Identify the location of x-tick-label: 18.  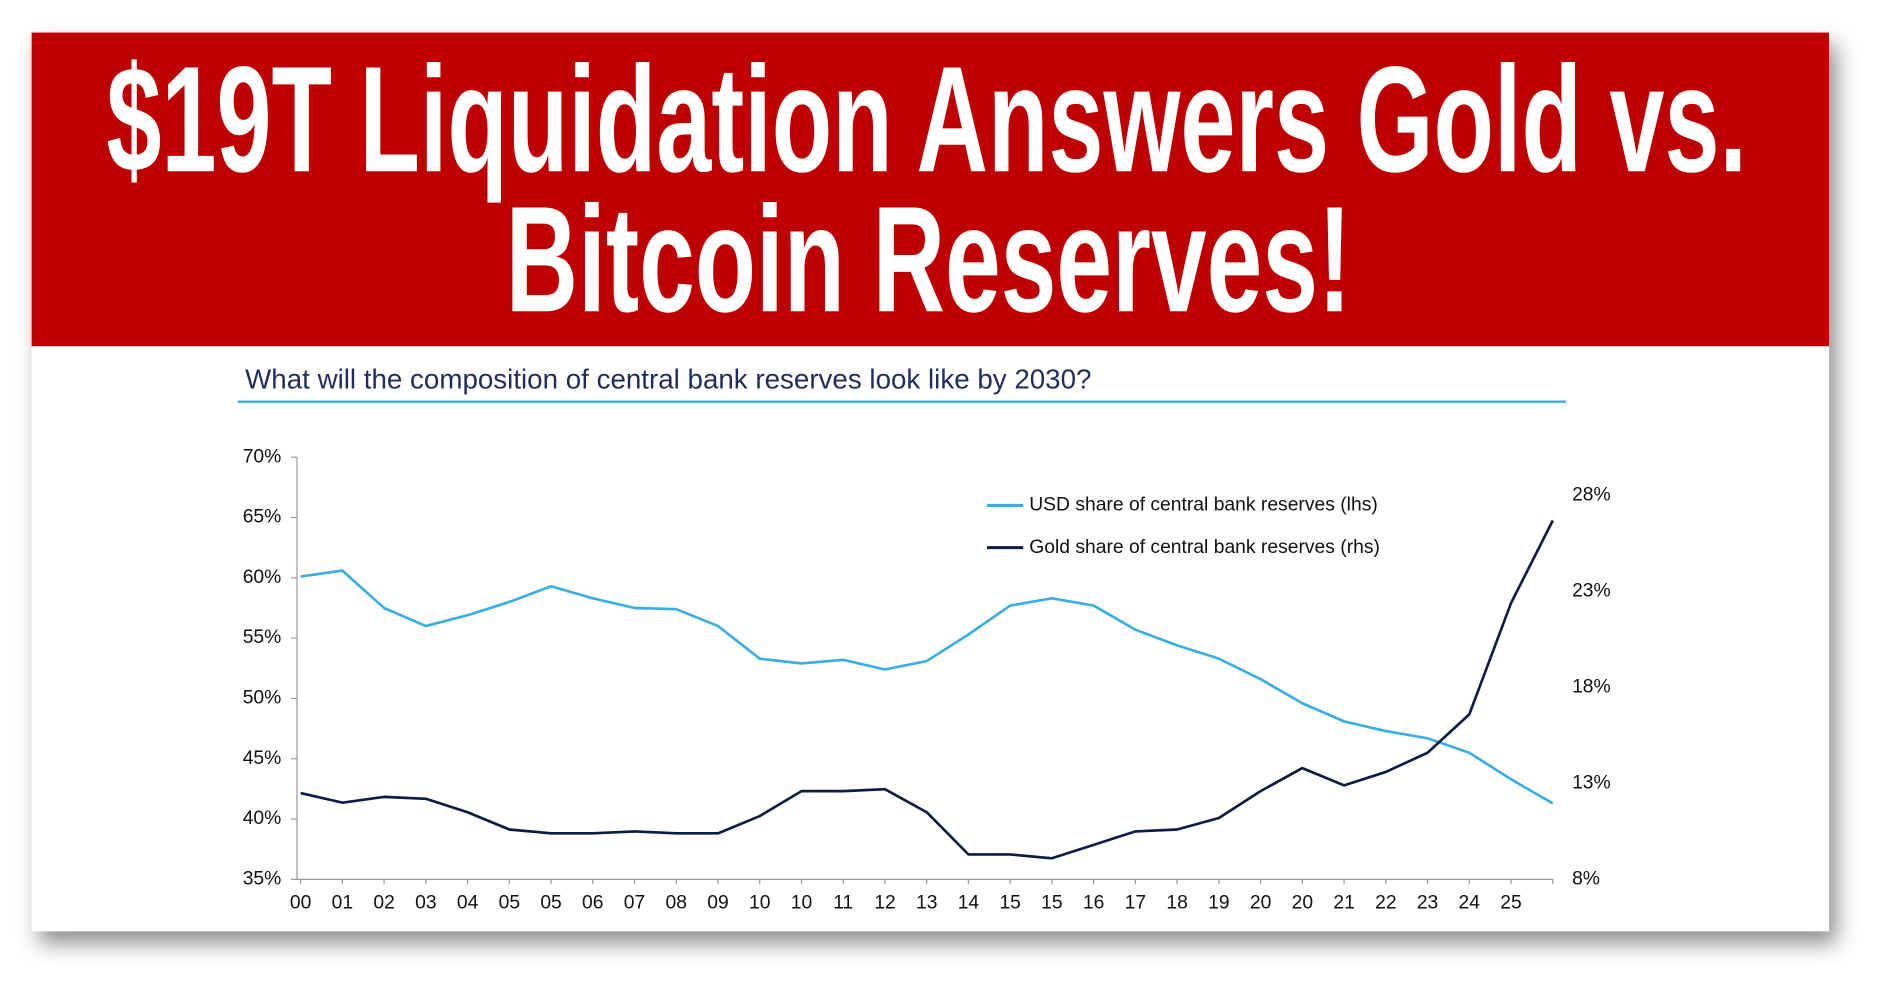
(1176, 903).